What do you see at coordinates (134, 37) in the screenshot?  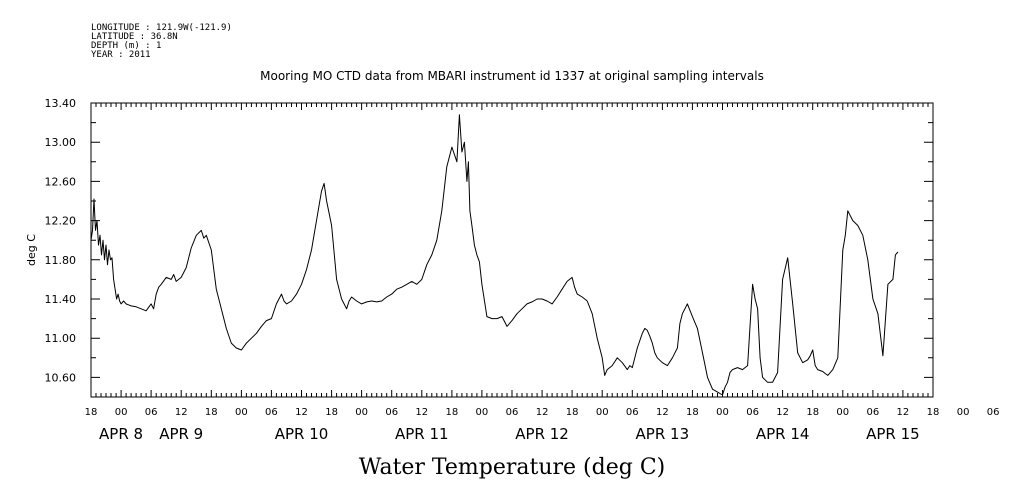 I see `latitude-label: LATITUDE : 36.8N` at bounding box center [134, 37].